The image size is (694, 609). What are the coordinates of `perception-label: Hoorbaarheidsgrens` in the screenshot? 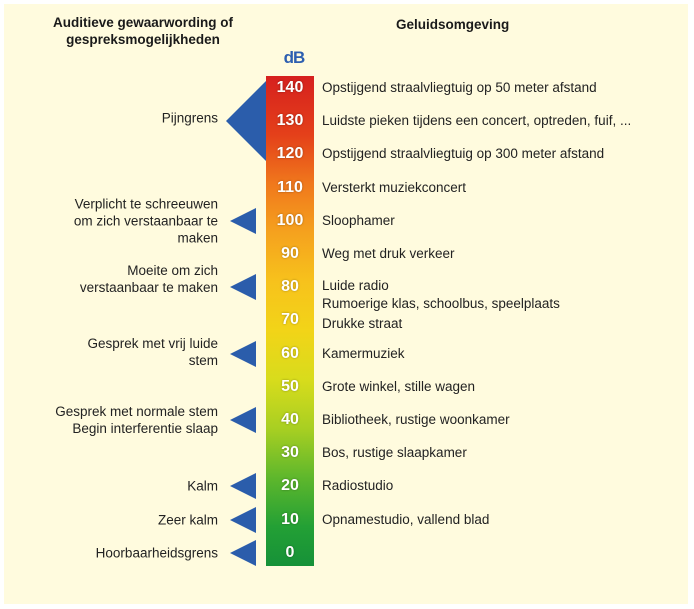 It's located at (156, 553).